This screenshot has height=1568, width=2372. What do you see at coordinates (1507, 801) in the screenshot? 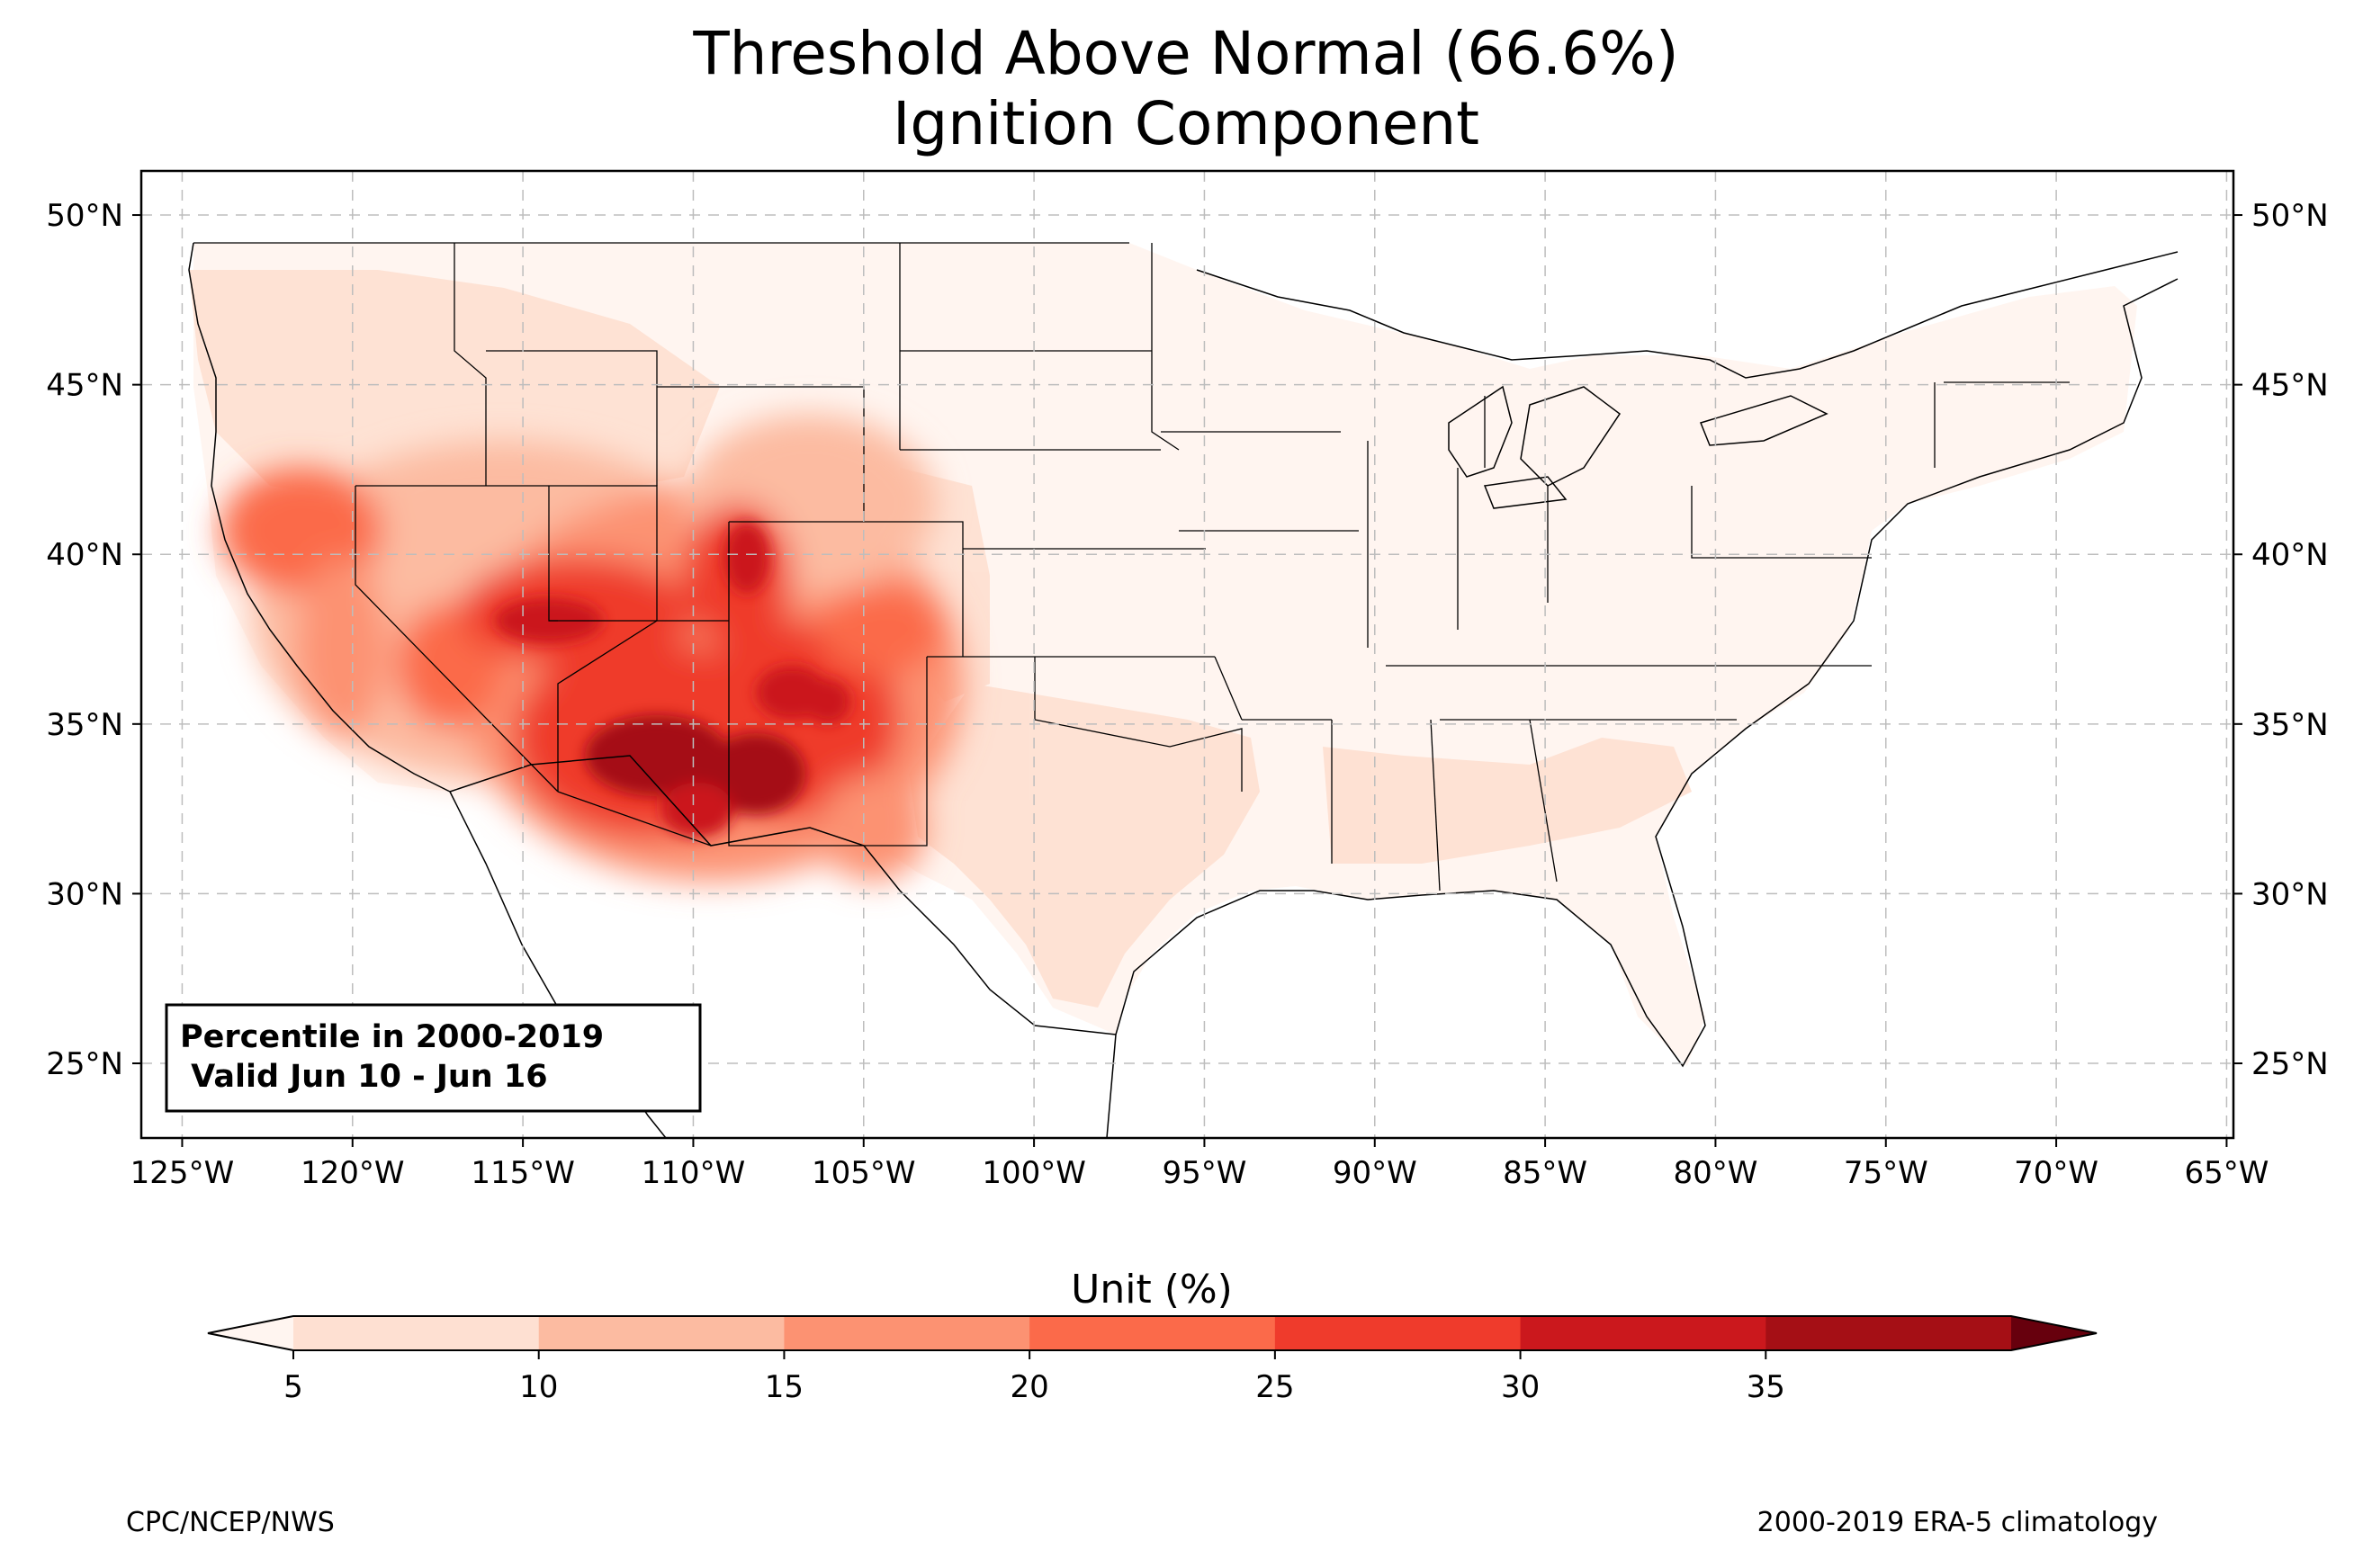
I see `fill-east-southeast` at bounding box center [1507, 801].